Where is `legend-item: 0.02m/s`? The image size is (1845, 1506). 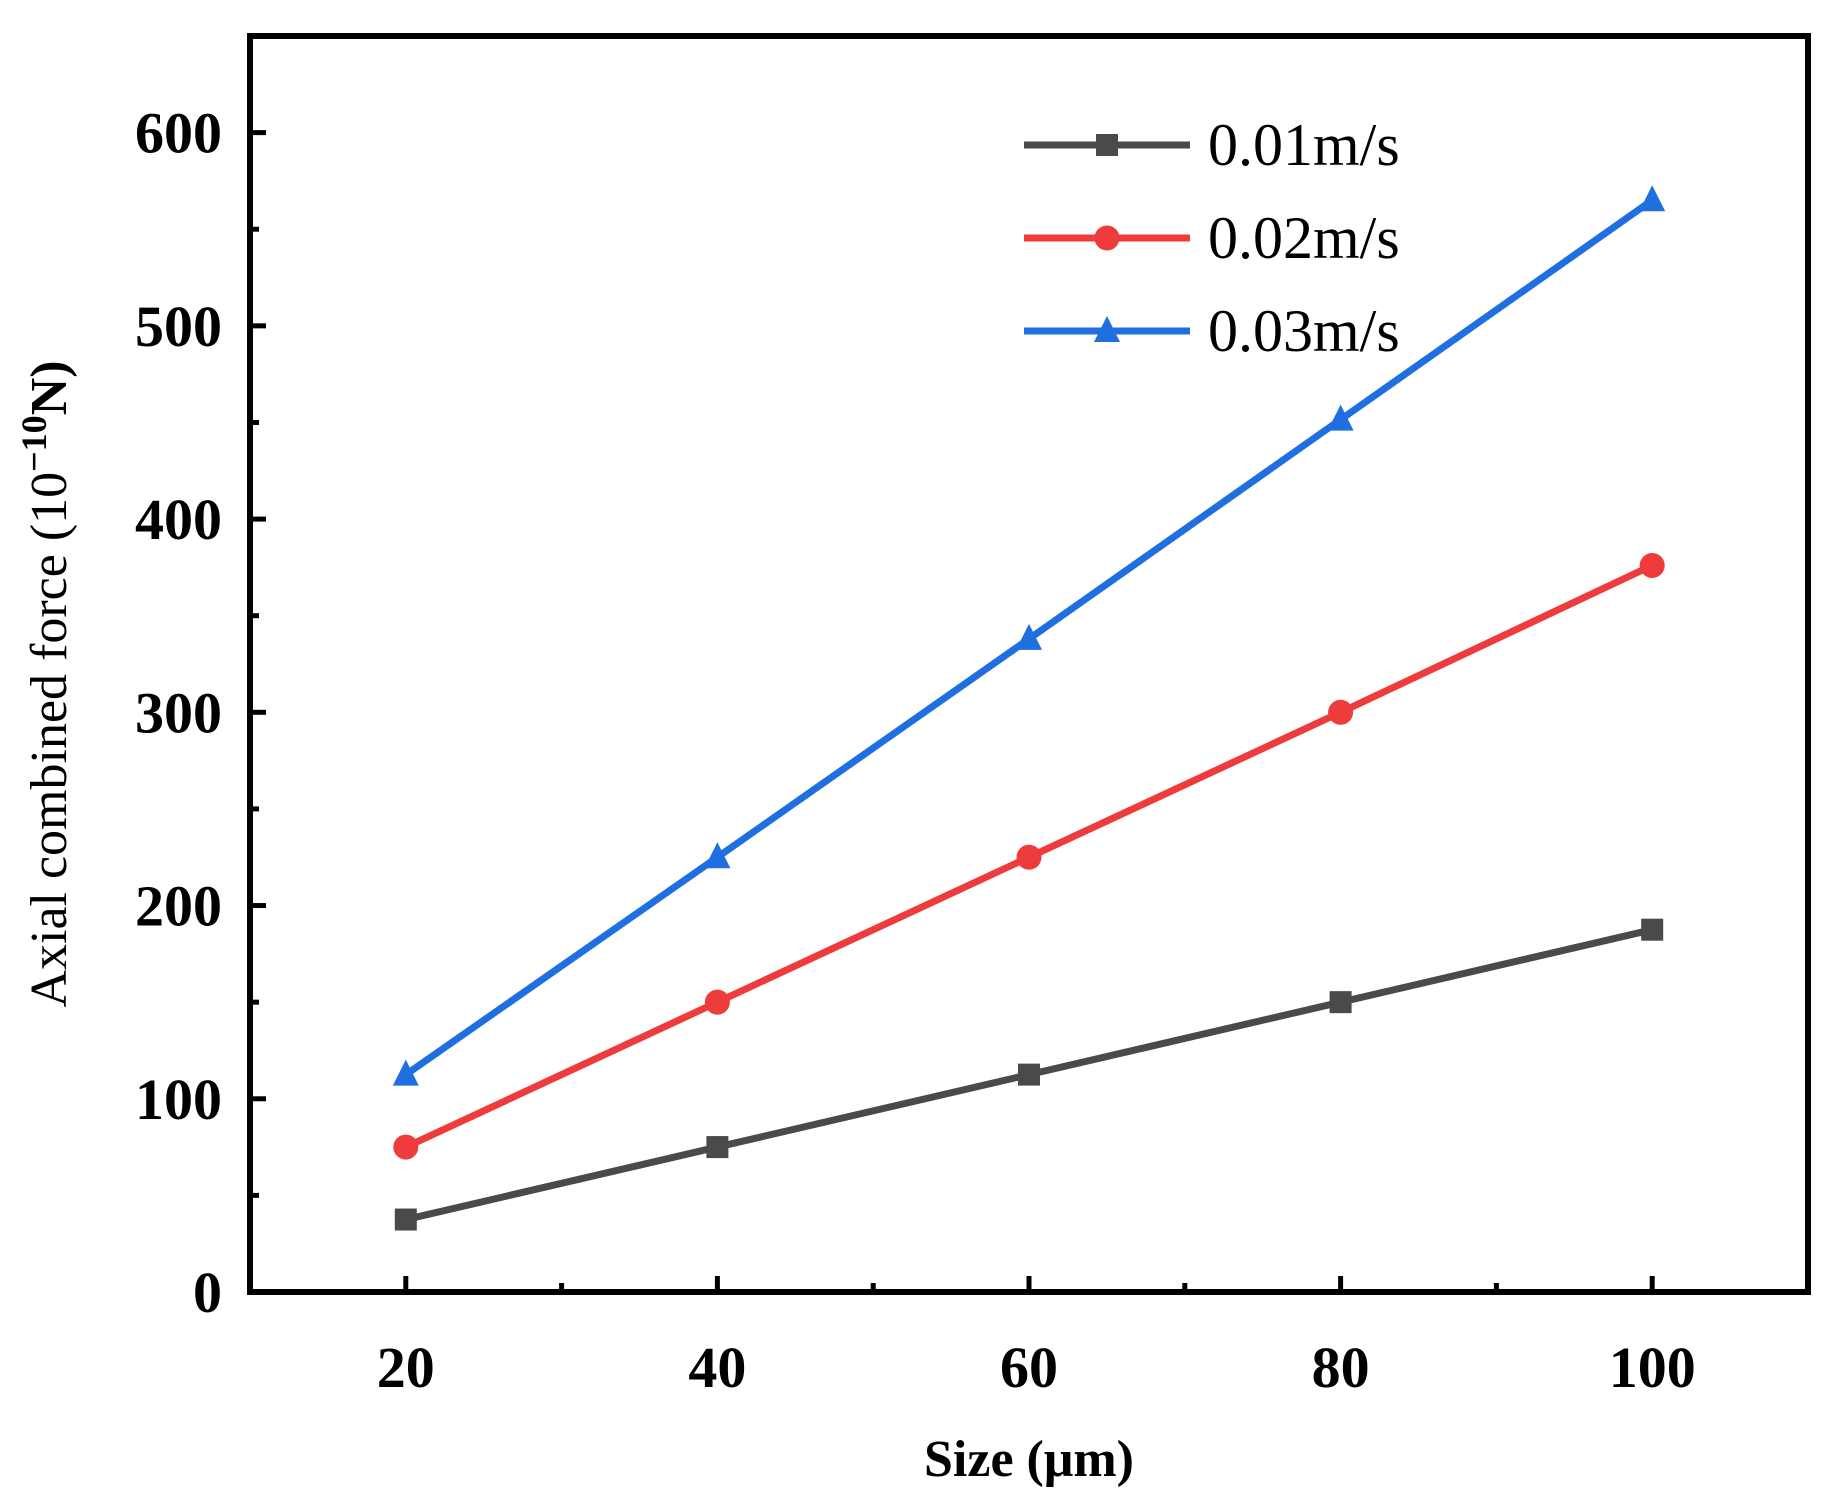
legend-item: 0.02m/s is located at coordinates (1212, 238).